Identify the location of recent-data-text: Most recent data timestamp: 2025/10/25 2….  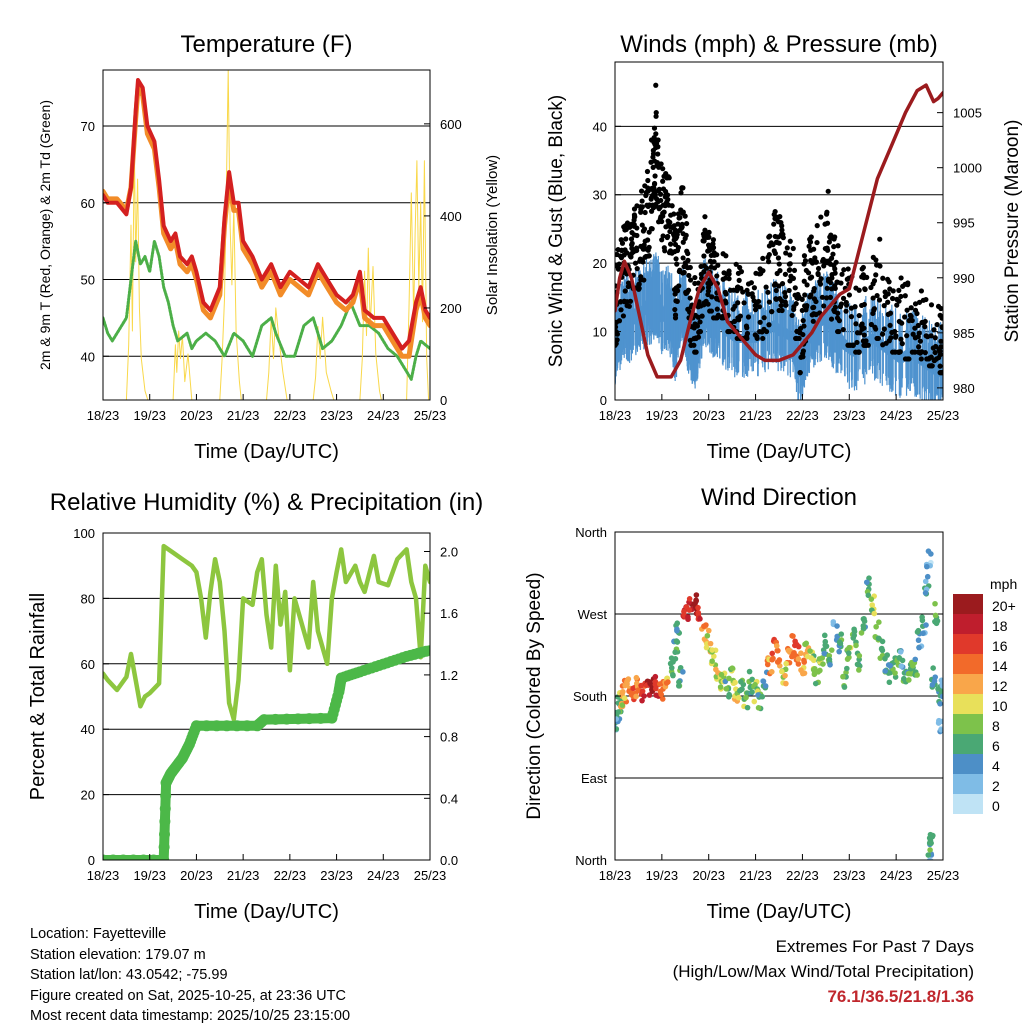
(190, 1016).